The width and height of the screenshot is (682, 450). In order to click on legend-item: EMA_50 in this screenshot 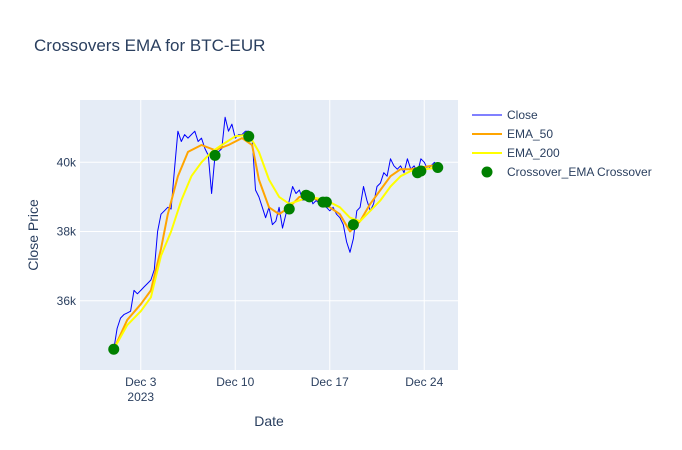, I will do `click(512, 134)`.